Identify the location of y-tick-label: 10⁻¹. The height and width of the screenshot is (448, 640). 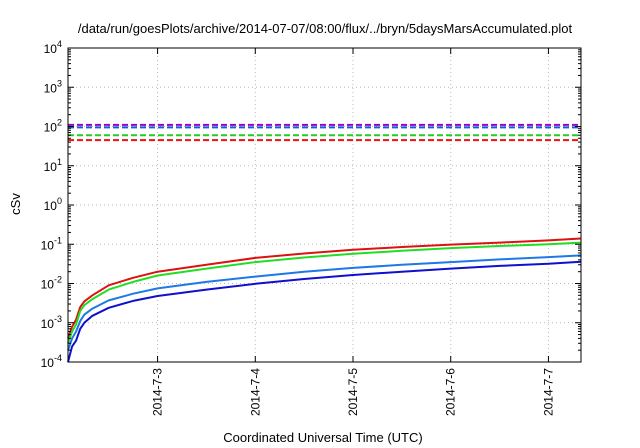
(51, 243).